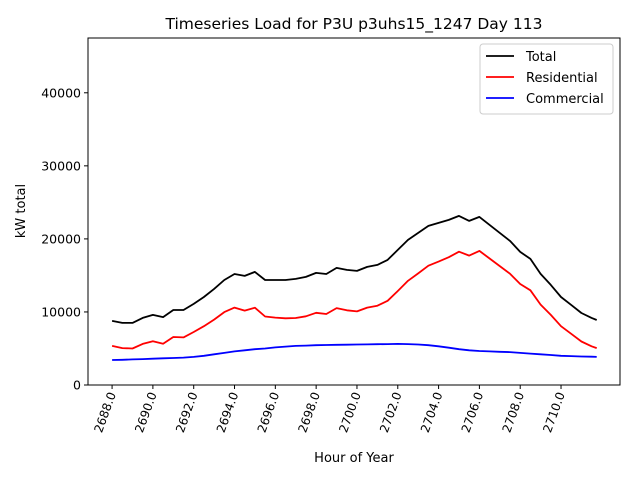 This screenshot has width=640, height=484. Describe the element at coordinates (61, 92) in the screenshot. I see `y-tick-label: 40000` at that location.